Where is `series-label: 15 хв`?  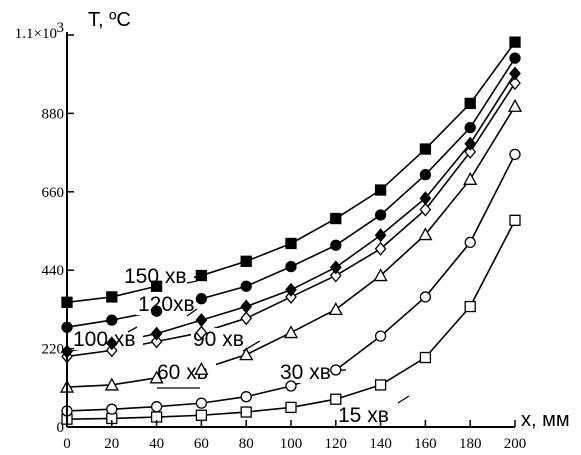 series-label: 15 хв is located at coordinates (363, 415).